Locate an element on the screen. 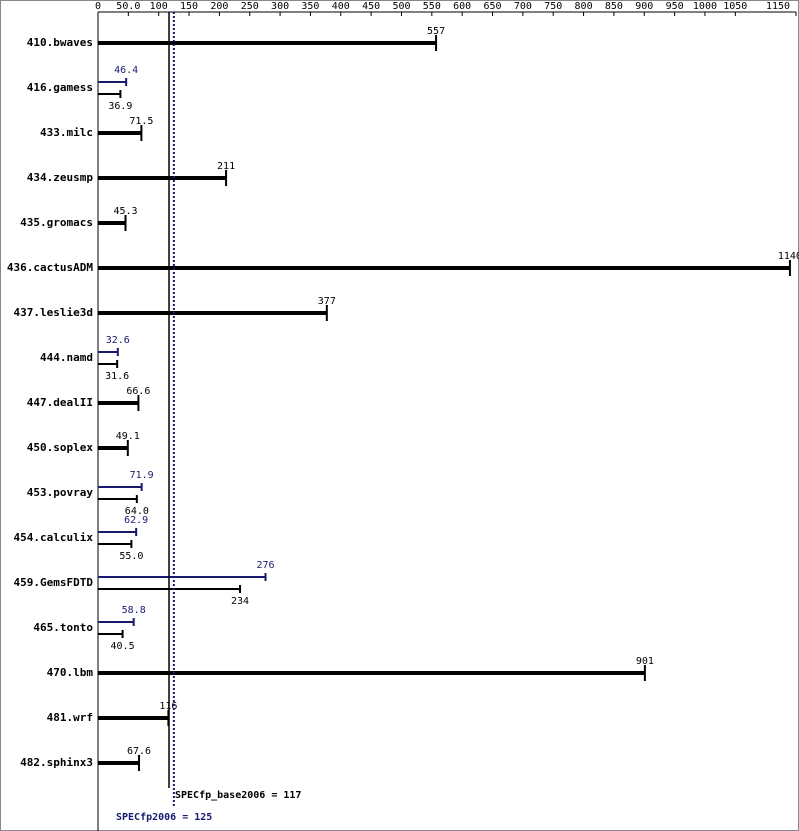 Image resolution: width=799 pixels, height=831 pixels. x-tick-label: 350 is located at coordinates (310, 6).